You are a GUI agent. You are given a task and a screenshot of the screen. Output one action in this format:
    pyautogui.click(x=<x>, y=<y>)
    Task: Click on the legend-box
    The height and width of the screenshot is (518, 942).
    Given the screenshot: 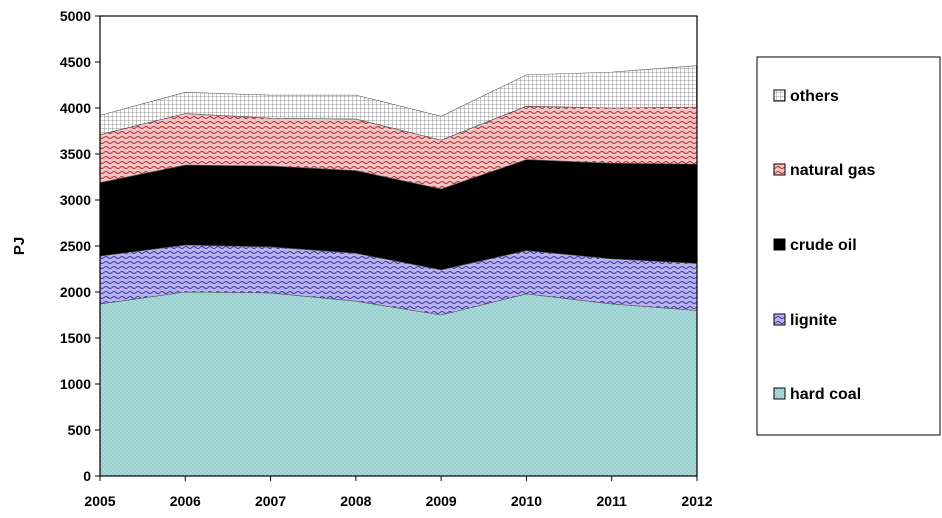 What is the action you would take?
    pyautogui.click(x=848, y=246)
    